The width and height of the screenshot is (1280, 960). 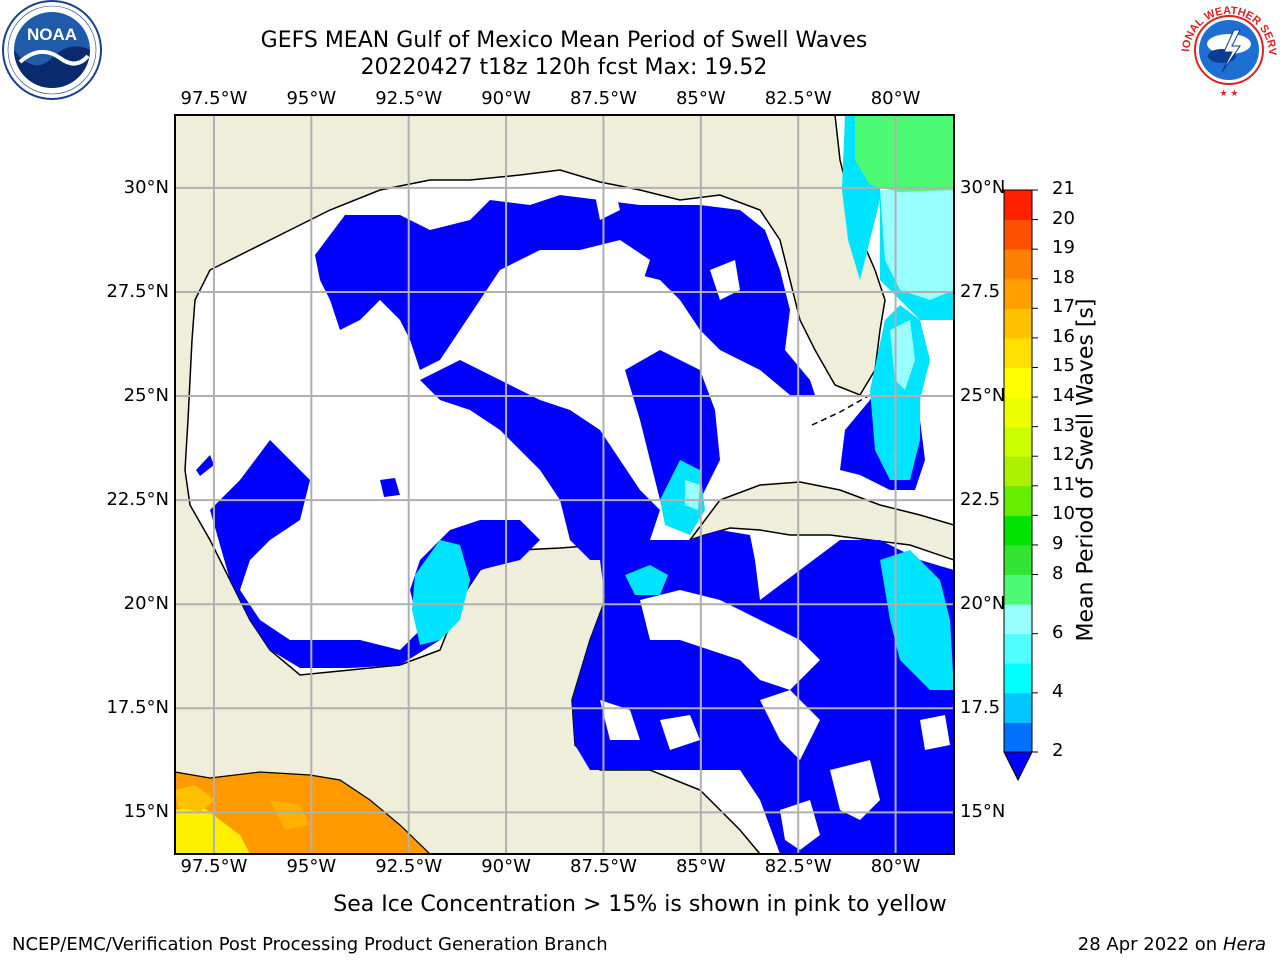 What do you see at coordinates (1058, 573) in the screenshot?
I see `colorbar-tick-label: 8` at bounding box center [1058, 573].